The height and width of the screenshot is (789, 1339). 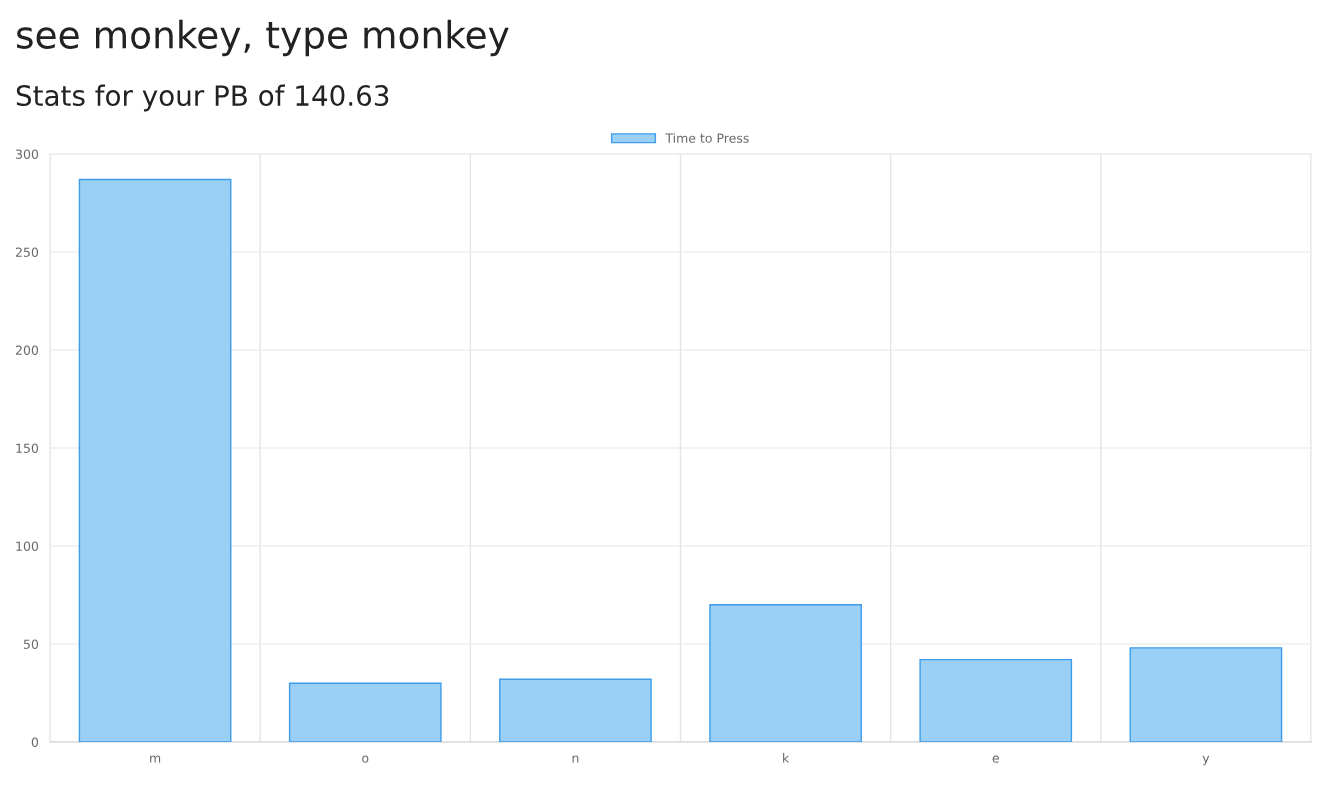 What do you see at coordinates (27, 154) in the screenshot?
I see `y-tick-label: 300` at bounding box center [27, 154].